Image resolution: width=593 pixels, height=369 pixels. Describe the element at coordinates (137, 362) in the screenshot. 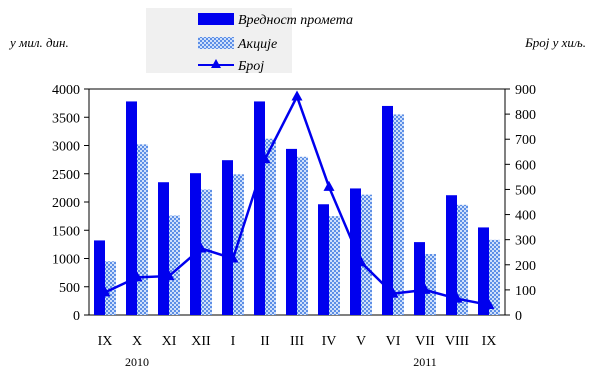

I see `year-label-0: 2010` at that location.